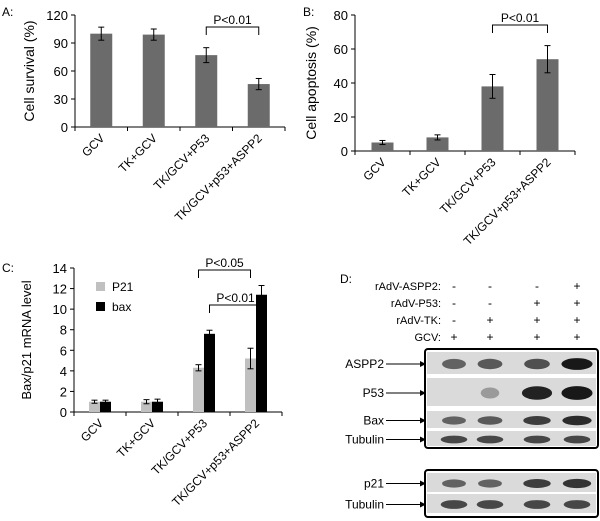 The height and width of the screenshot is (521, 600). Describe the element at coordinates (428, 338) in the screenshot. I see `condition-label: GCV:` at that location.